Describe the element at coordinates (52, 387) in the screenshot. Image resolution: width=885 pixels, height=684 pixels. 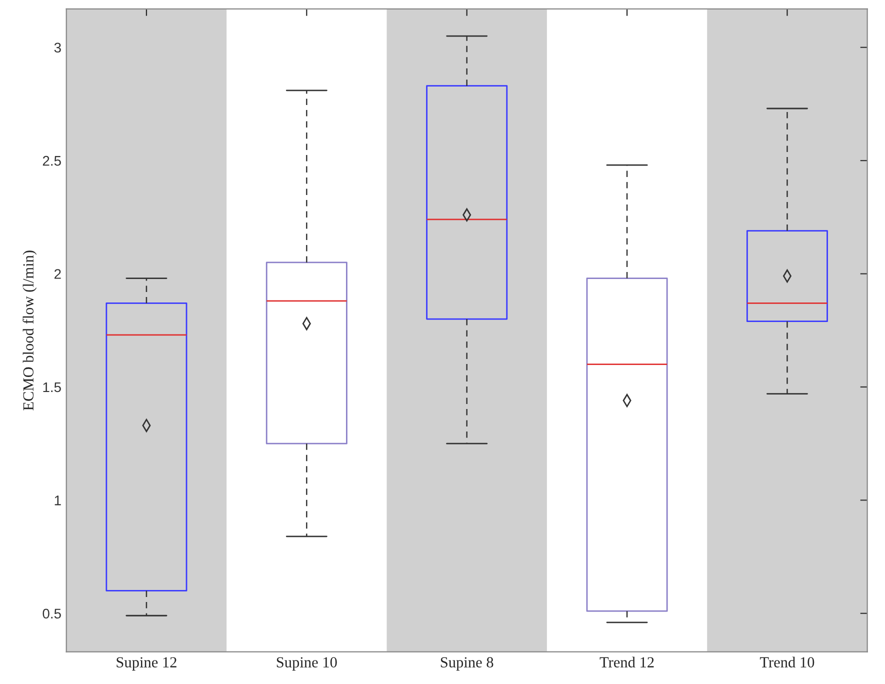
I see `y-tick-label: 1.5` at that location.